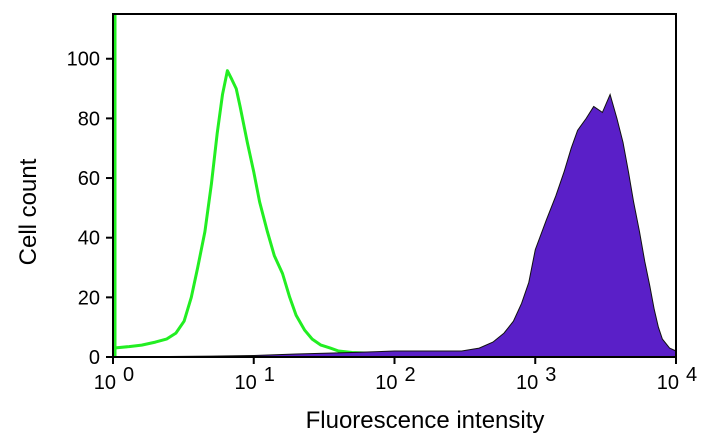 The height and width of the screenshot is (439, 714). I want to click on y-tick-label: 0, so click(94, 358).